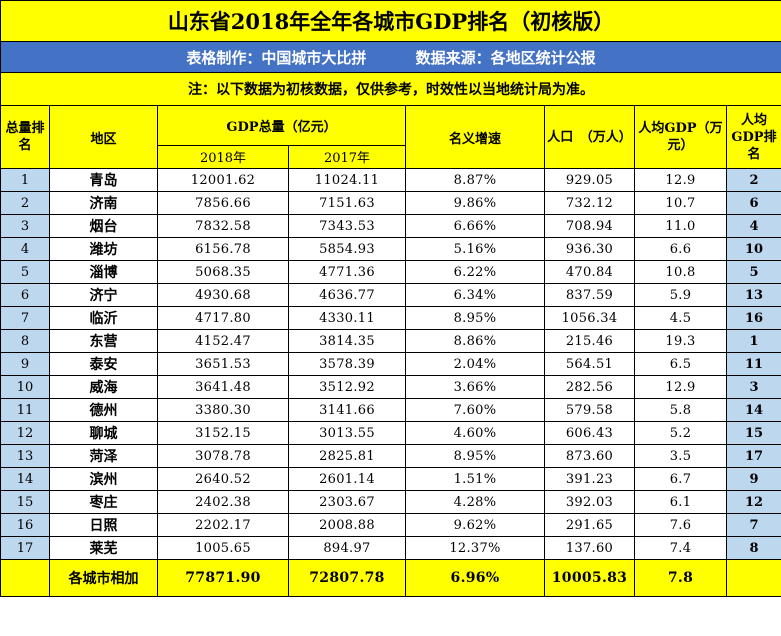 Image resolution: width=781 pixels, height=636 pixels. I want to click on gdp-2018-cell: 7832.58, so click(223, 226).